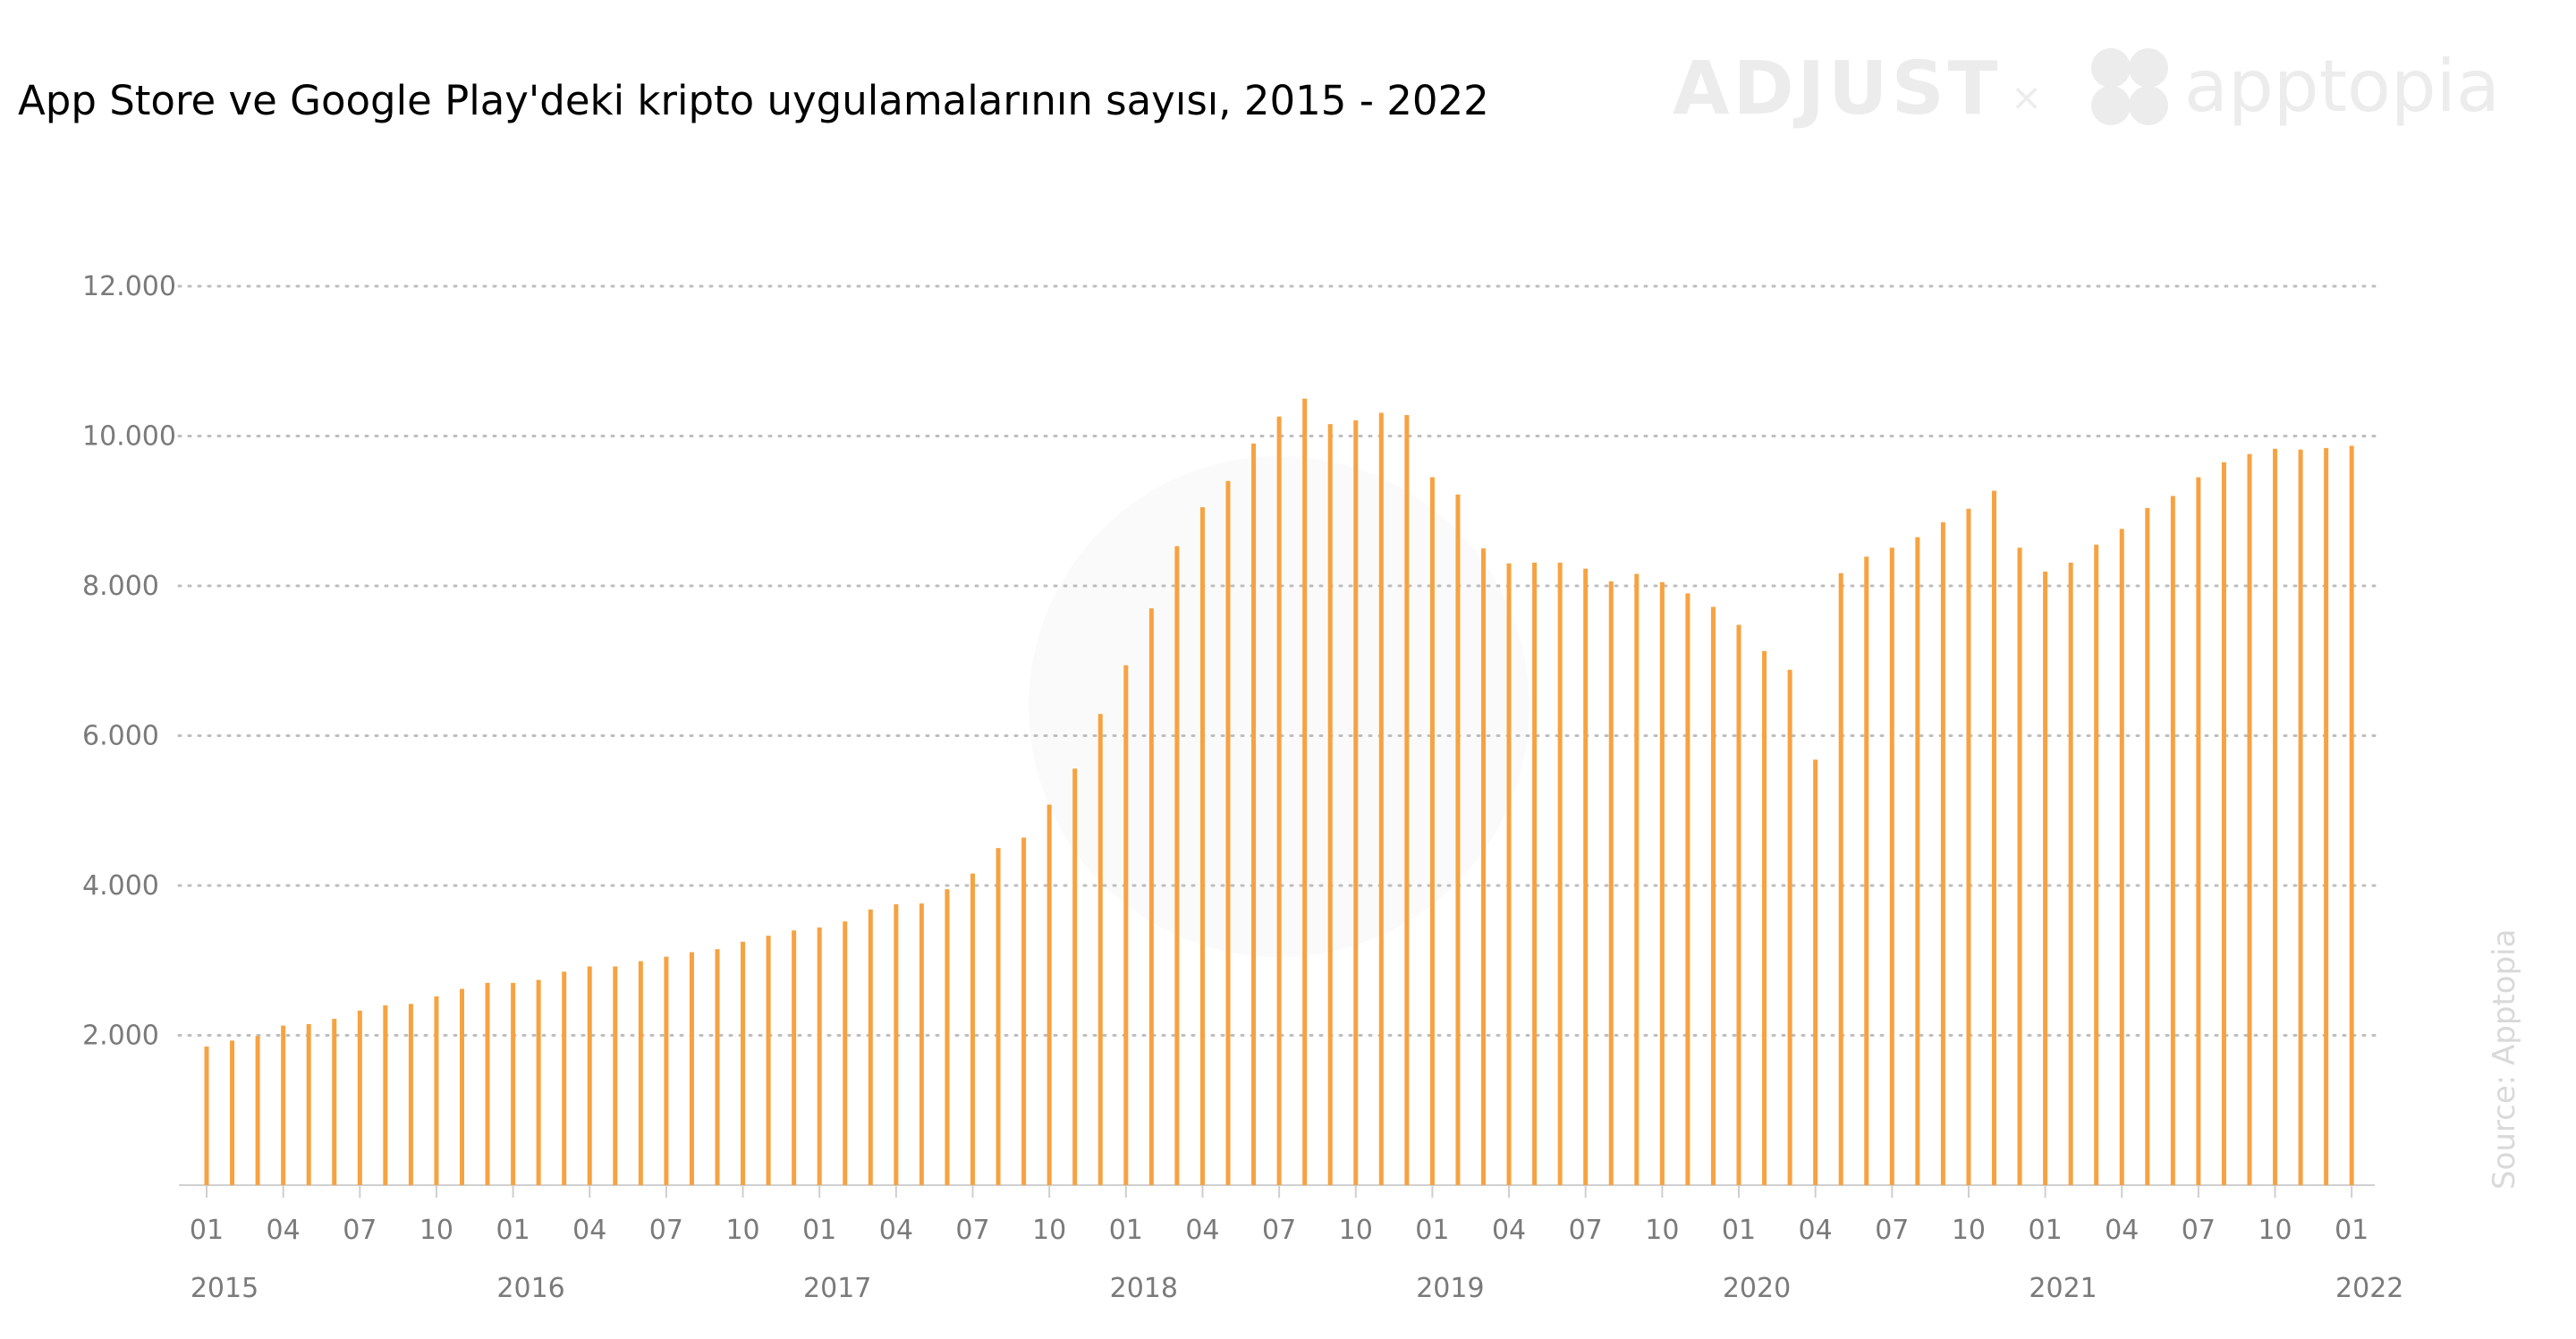 This screenshot has height=1339, width=2576. What do you see at coordinates (1450, 1288) in the screenshot?
I see `year-label: 2019` at bounding box center [1450, 1288].